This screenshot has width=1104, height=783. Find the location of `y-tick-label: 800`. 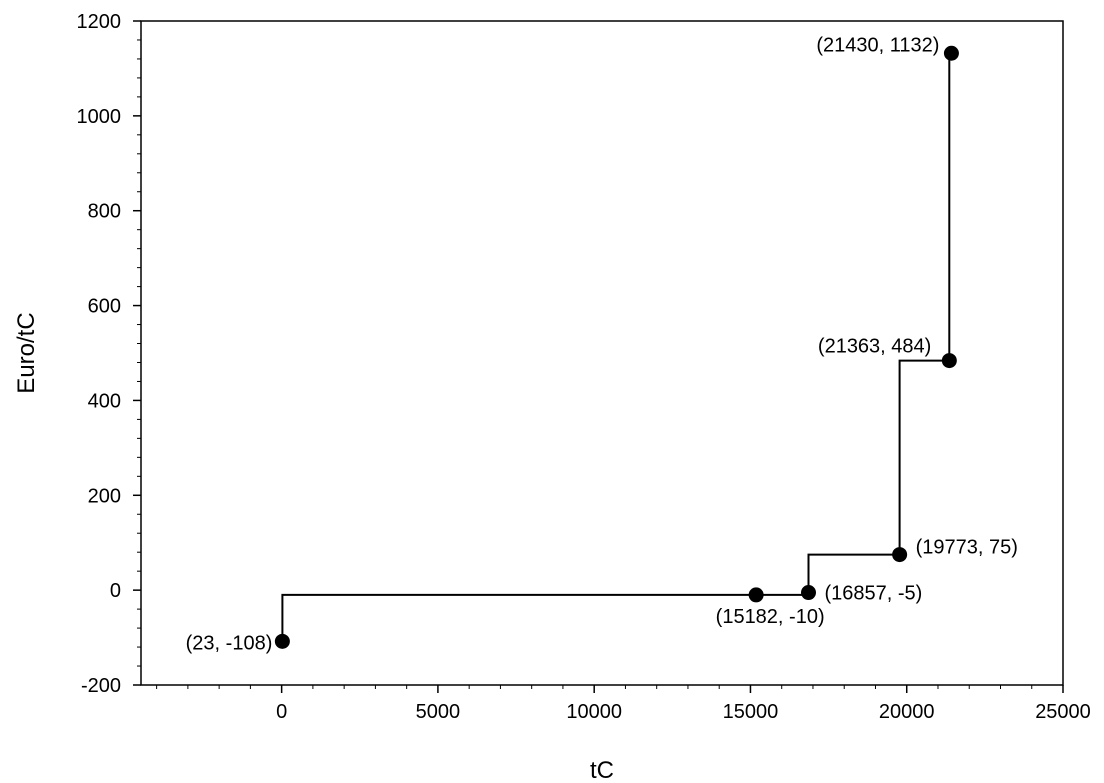

y-tick-label: 800 is located at coordinates (104, 212).